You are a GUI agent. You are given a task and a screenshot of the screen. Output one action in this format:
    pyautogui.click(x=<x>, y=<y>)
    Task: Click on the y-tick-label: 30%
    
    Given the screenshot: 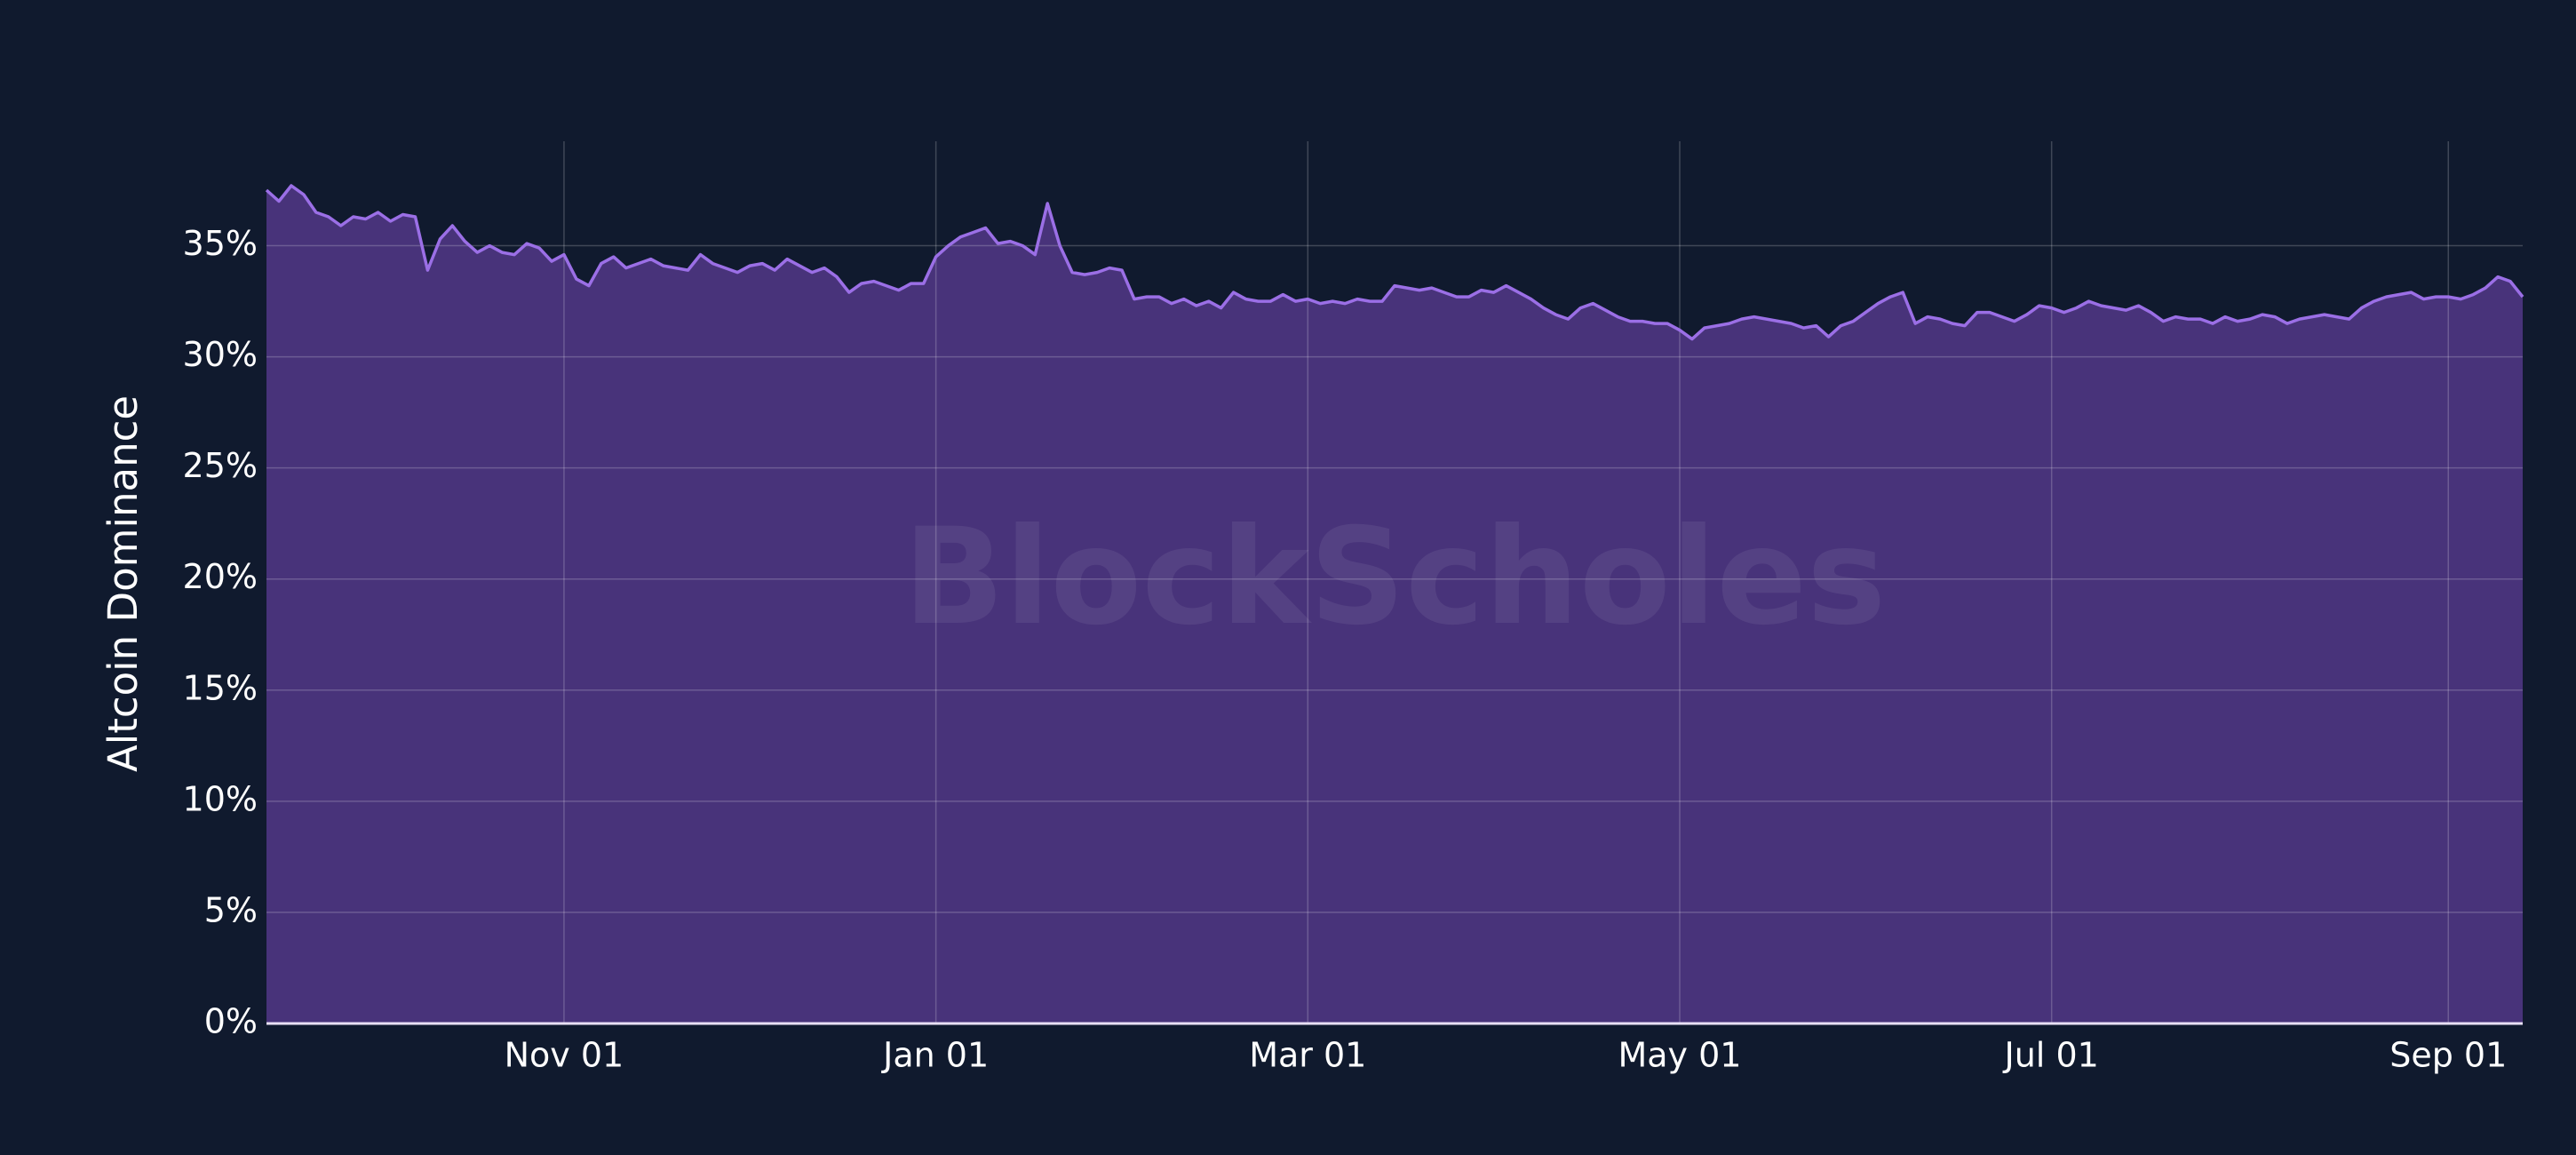 What is the action you would take?
    pyautogui.click(x=220, y=354)
    